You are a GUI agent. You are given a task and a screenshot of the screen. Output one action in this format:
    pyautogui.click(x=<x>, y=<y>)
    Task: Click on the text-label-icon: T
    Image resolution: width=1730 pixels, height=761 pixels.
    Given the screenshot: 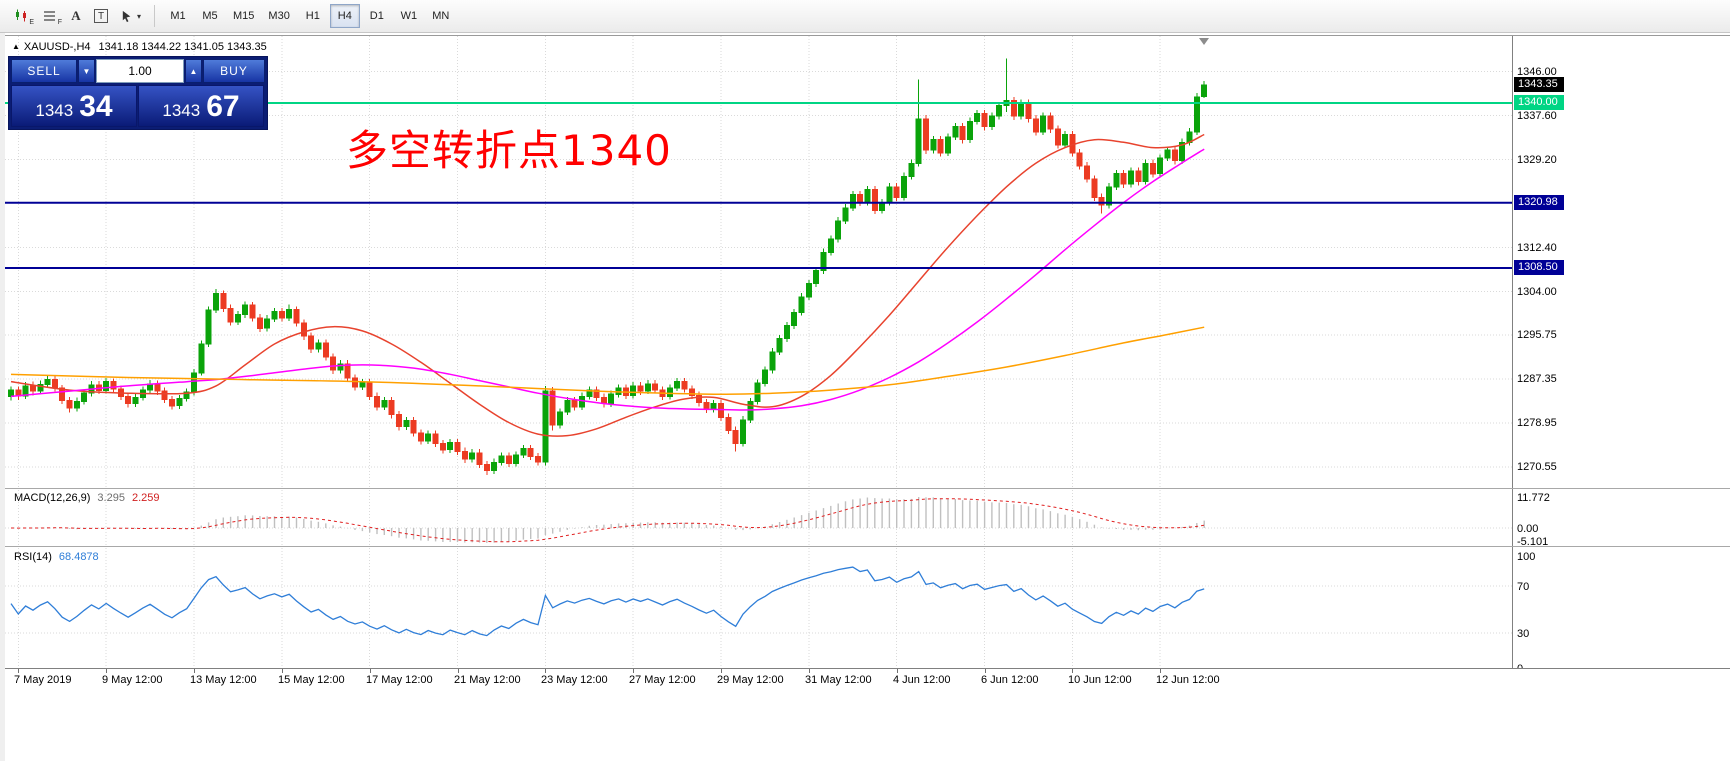 What is the action you would take?
    pyautogui.click(x=101, y=16)
    